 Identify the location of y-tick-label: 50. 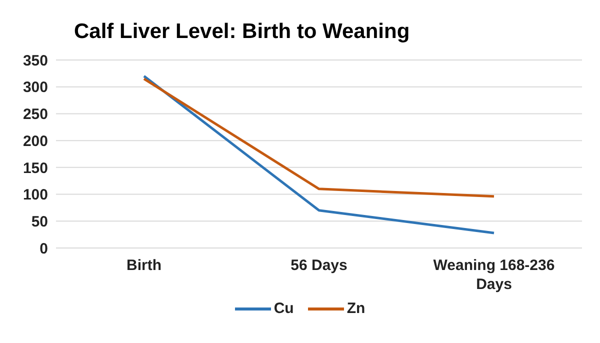
(39, 221).